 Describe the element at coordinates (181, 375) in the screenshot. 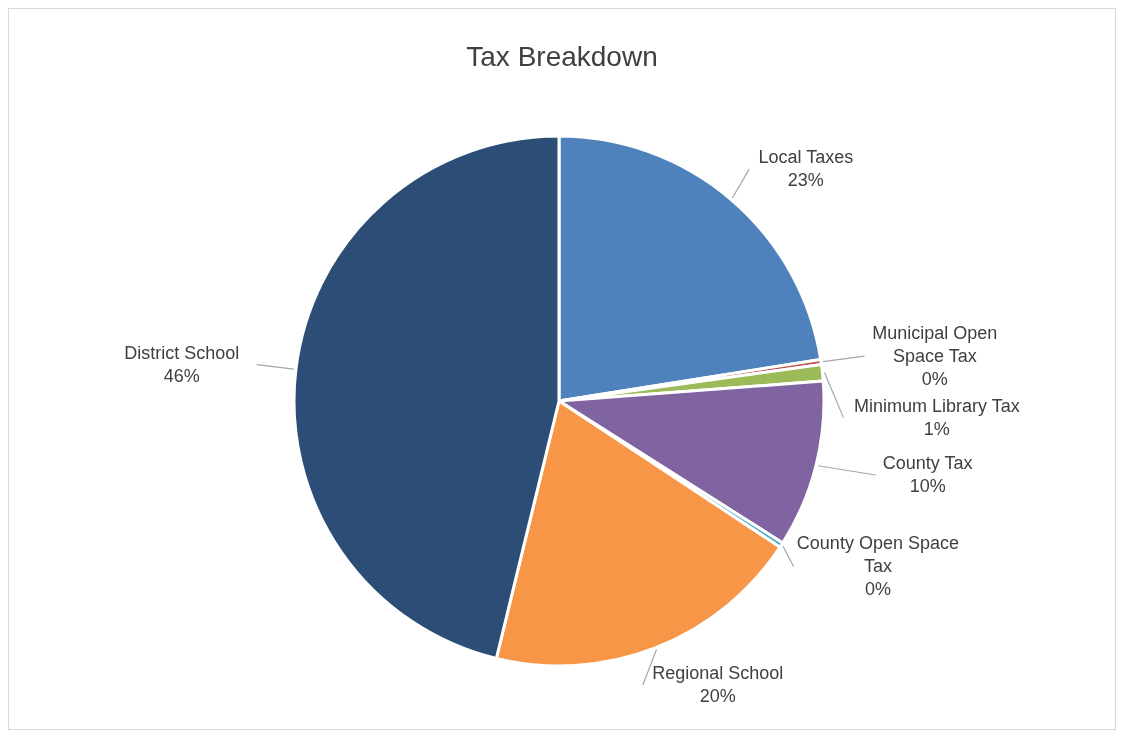

I see `data-label: 46%` at that location.